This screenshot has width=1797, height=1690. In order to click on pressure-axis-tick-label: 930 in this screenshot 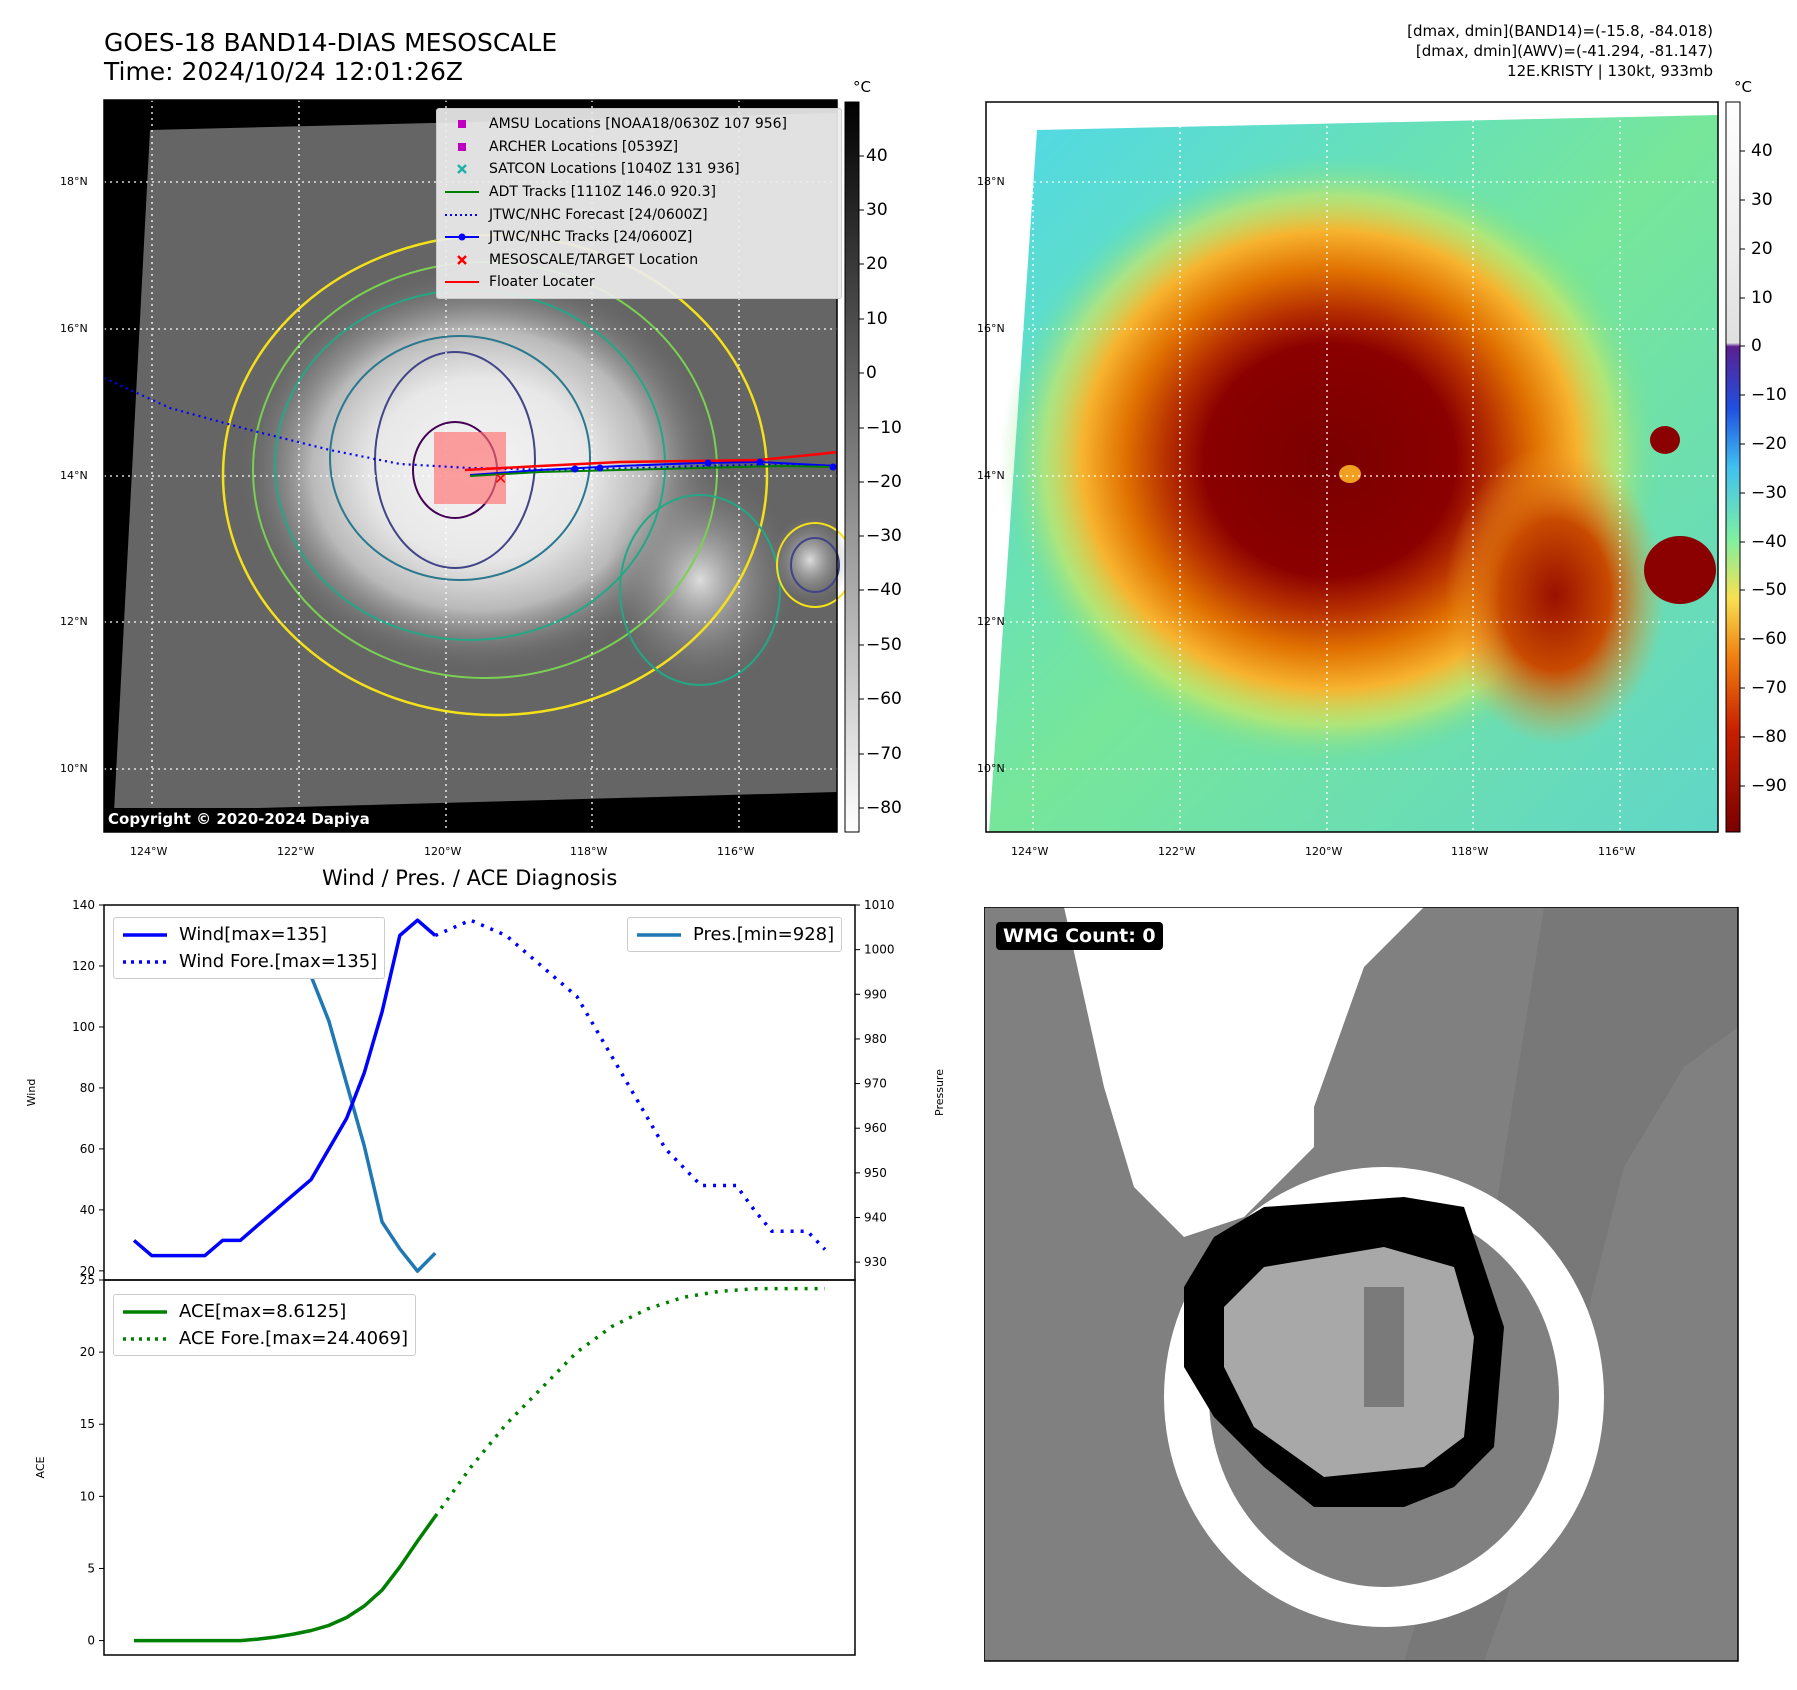, I will do `click(875, 1262)`.